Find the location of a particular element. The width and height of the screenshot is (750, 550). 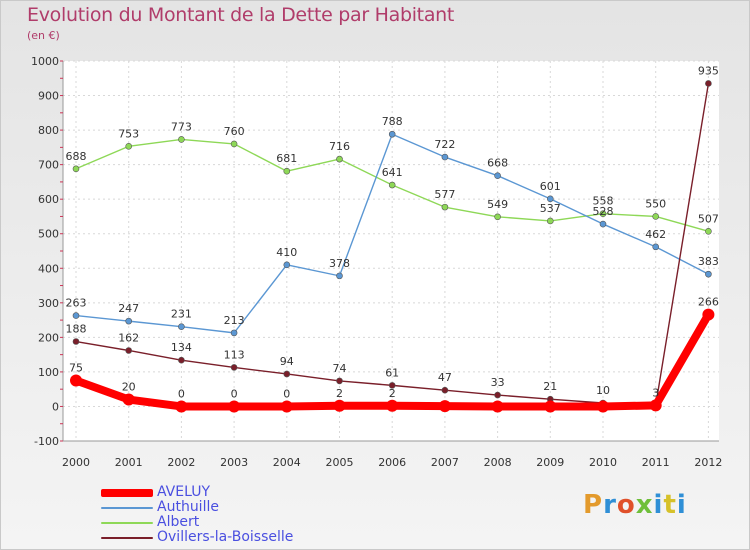

data-label: 935 is located at coordinates (708, 70).